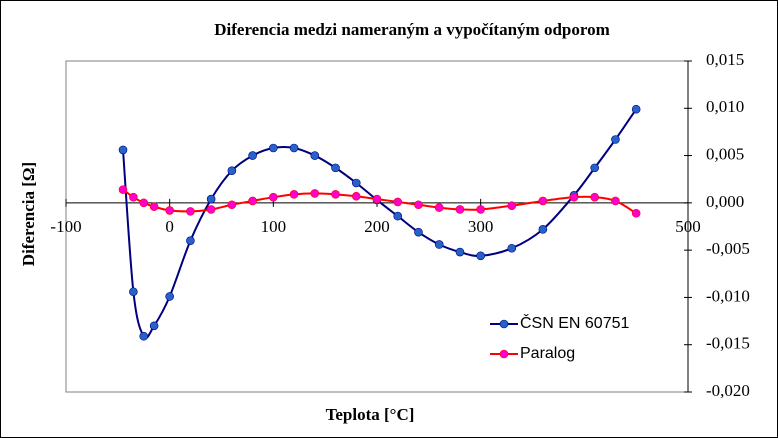 The width and height of the screenshot is (778, 438). Describe the element at coordinates (547, 353) in the screenshot. I see `legend-label: Paralog` at that location.